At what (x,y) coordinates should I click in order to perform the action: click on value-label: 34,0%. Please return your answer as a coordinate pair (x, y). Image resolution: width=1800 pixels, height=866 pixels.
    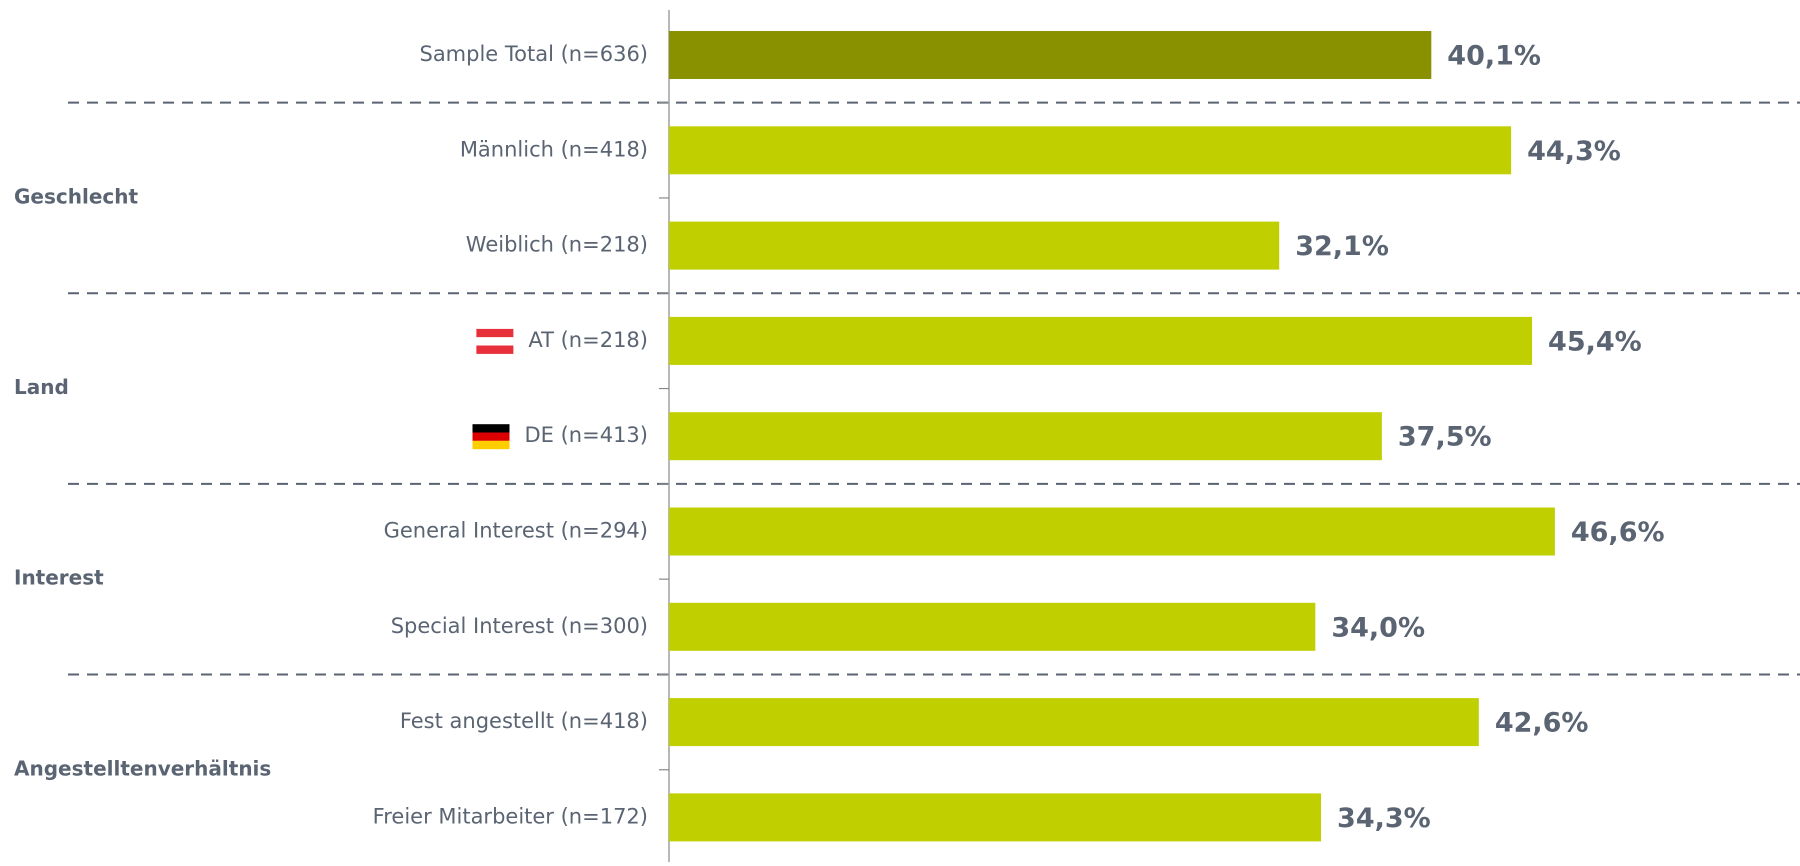
    Looking at the image, I should click on (1378, 627).